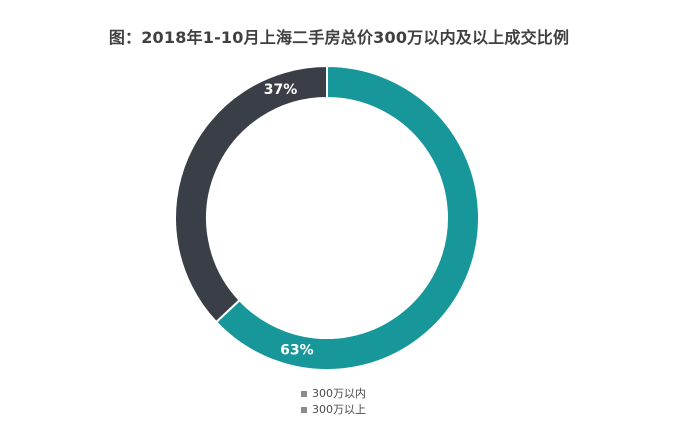 The width and height of the screenshot is (678, 433). I want to click on legend-label-within-3m: 300万以内, so click(339, 393).